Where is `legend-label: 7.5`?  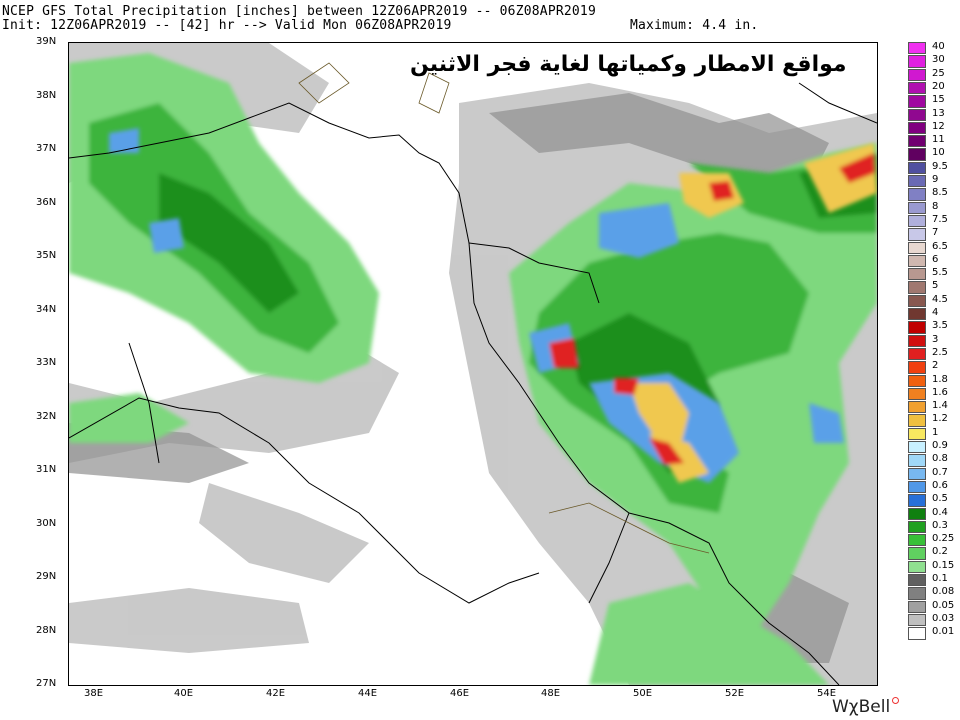 legend-label: 7.5 is located at coordinates (940, 219).